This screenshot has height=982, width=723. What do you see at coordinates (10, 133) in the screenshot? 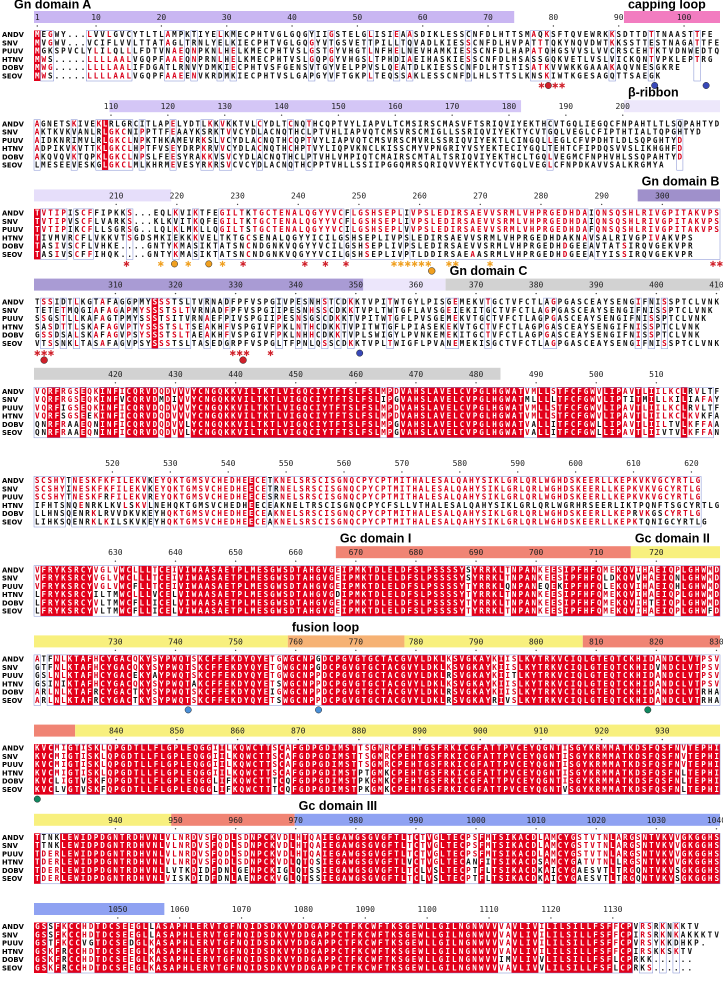
I see `species-name: SNV` at bounding box center [10, 133].